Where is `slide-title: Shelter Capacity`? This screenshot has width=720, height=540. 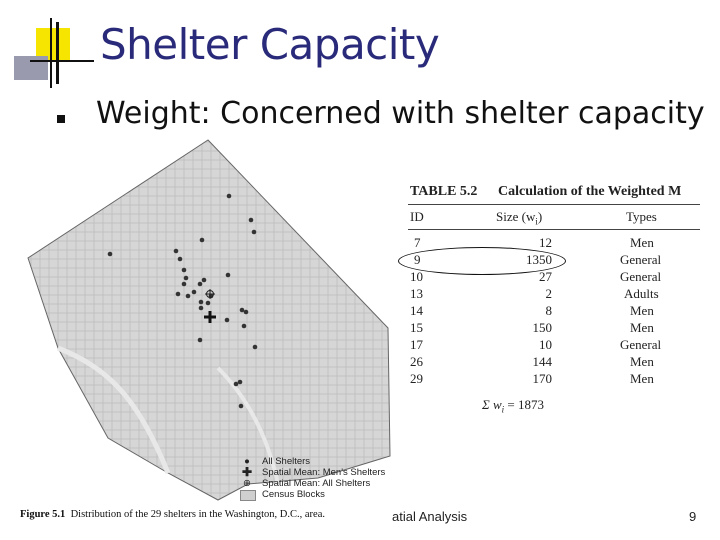
slide-title: Shelter Capacity is located at coordinates (270, 44).